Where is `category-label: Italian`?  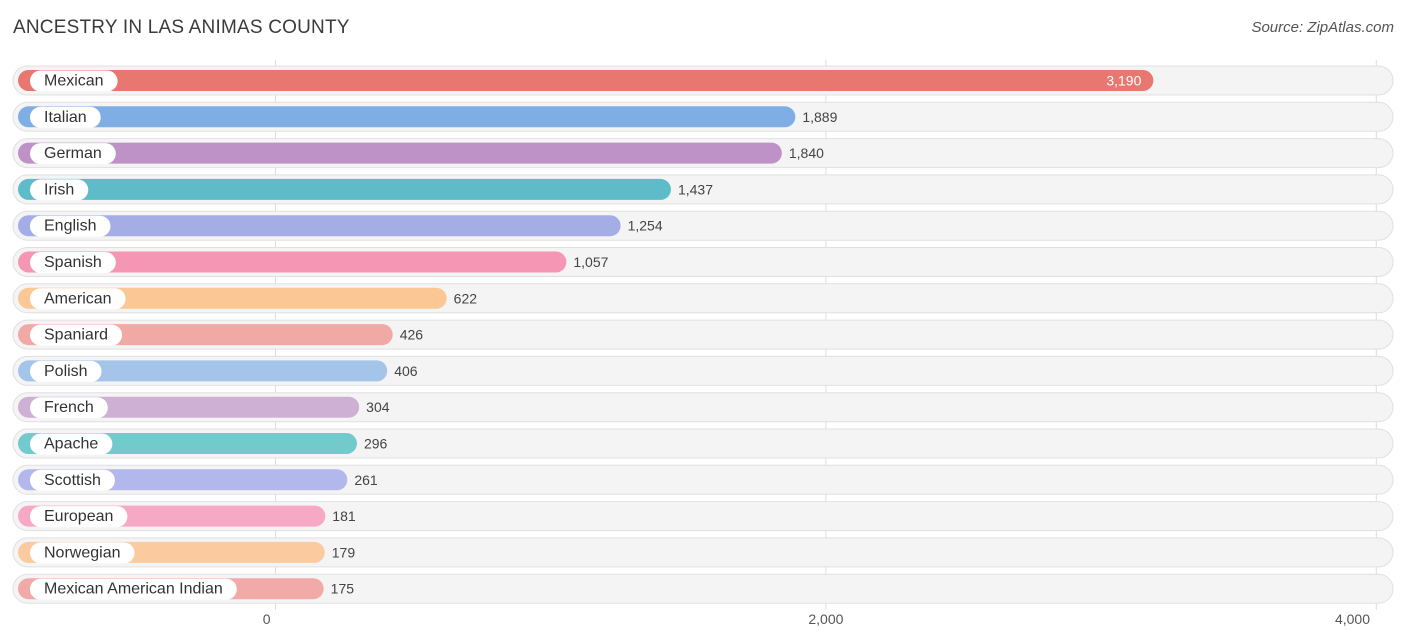
category-label: Italian is located at coordinates (65, 117).